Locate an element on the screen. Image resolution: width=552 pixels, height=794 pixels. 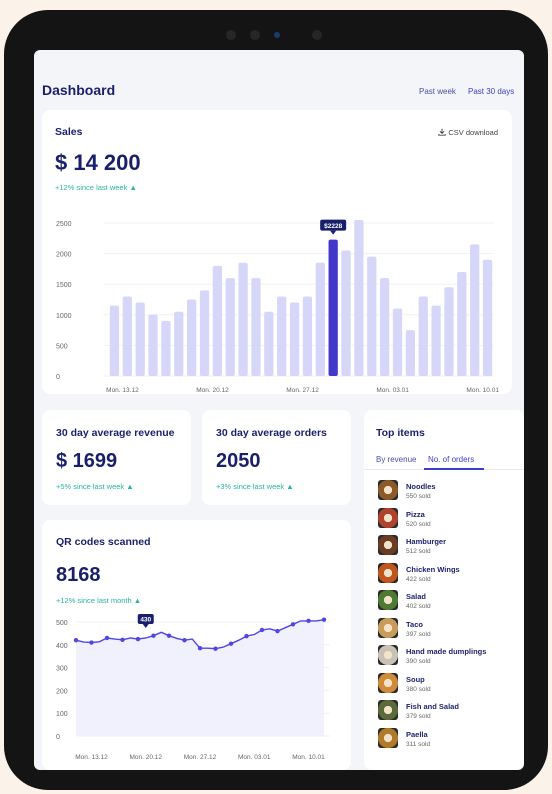
y-tick-label: 400 is located at coordinates (62, 646).